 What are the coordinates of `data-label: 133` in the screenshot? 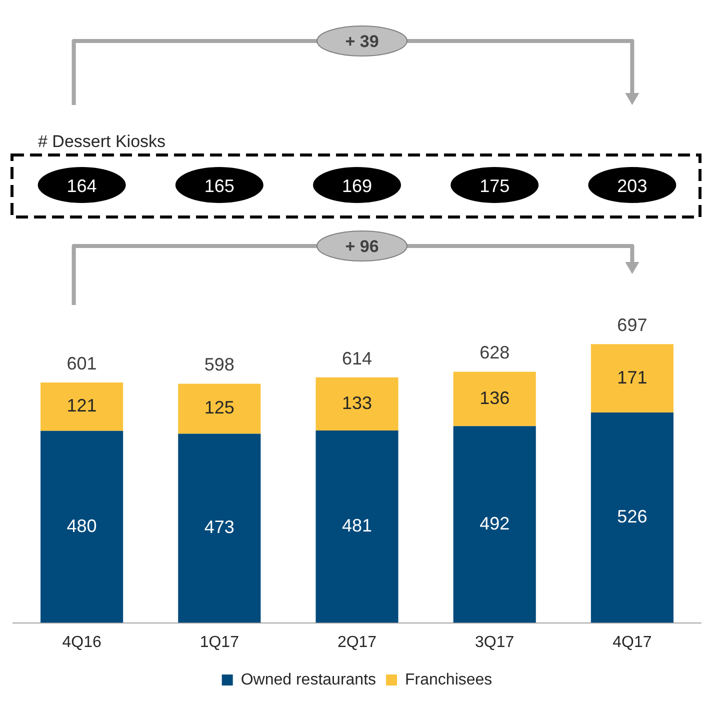 It's located at (357, 402).